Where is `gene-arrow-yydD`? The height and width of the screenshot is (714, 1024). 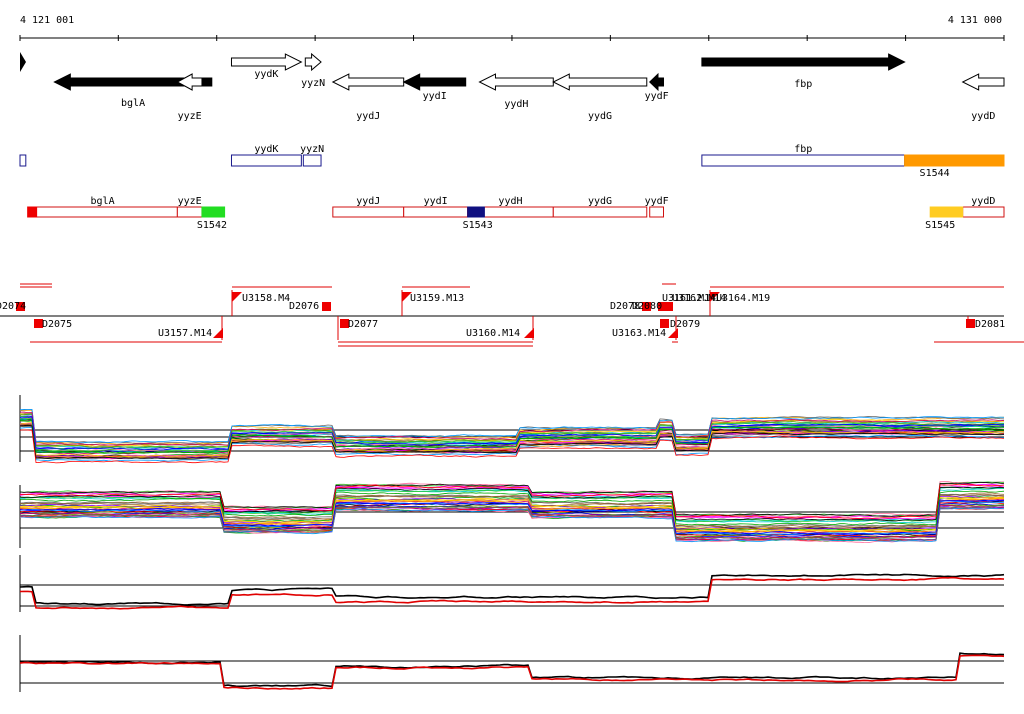 gene-arrow-yydD is located at coordinates (983, 82).